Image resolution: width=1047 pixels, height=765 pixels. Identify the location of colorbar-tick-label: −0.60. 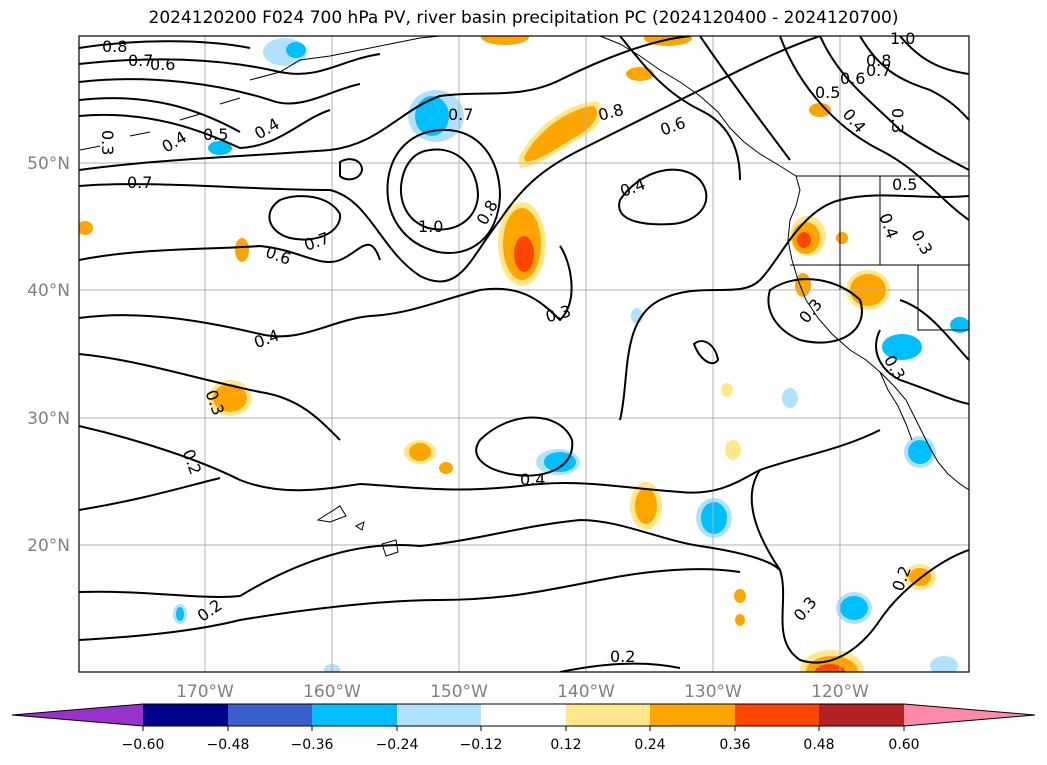
(143, 745).